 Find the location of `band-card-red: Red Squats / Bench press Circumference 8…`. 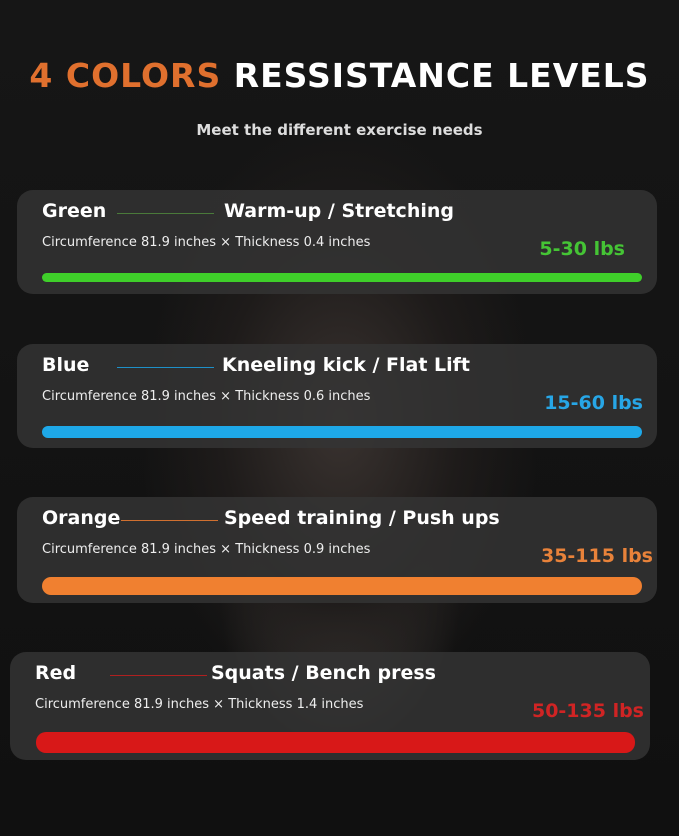

band-card-red: Red Squats / Bench press Circumference 8… is located at coordinates (330, 706).